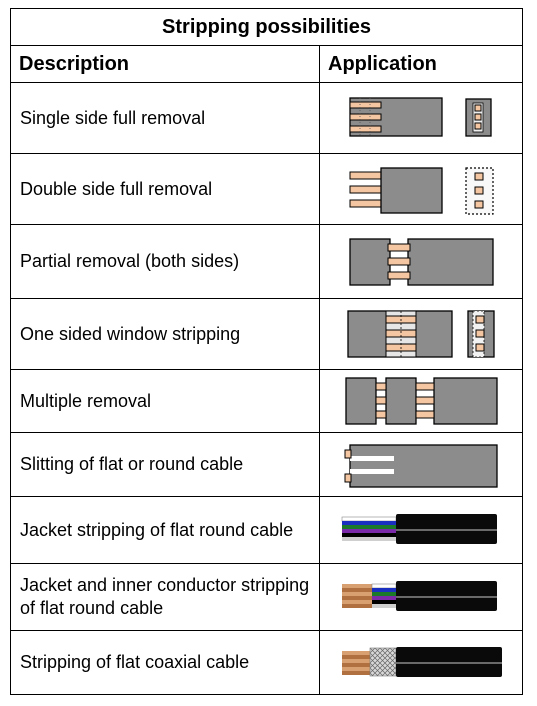 The height and width of the screenshot is (706, 537). Describe the element at coordinates (266, 27) in the screenshot. I see `table-title: Stripping possibilities` at that location.